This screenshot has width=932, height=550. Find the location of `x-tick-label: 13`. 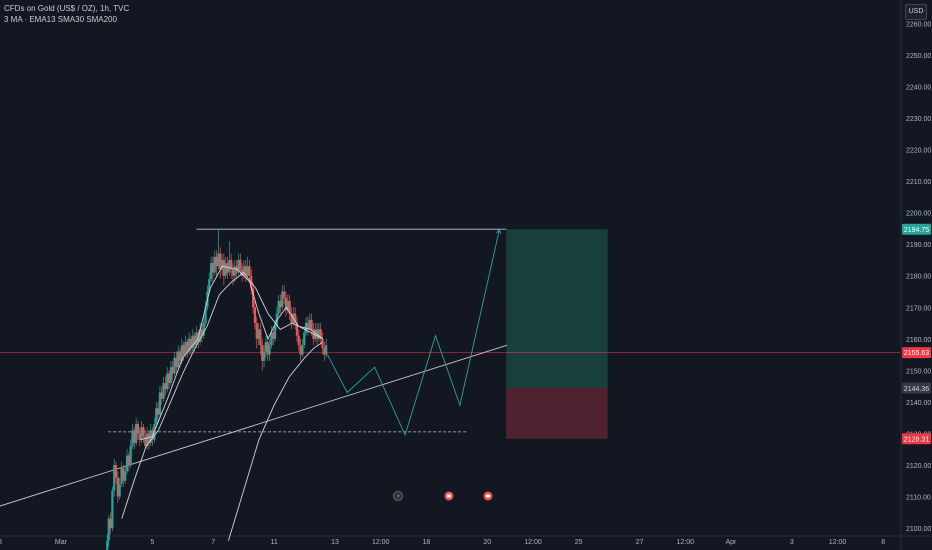

x-tick-label: 13 is located at coordinates (335, 542).